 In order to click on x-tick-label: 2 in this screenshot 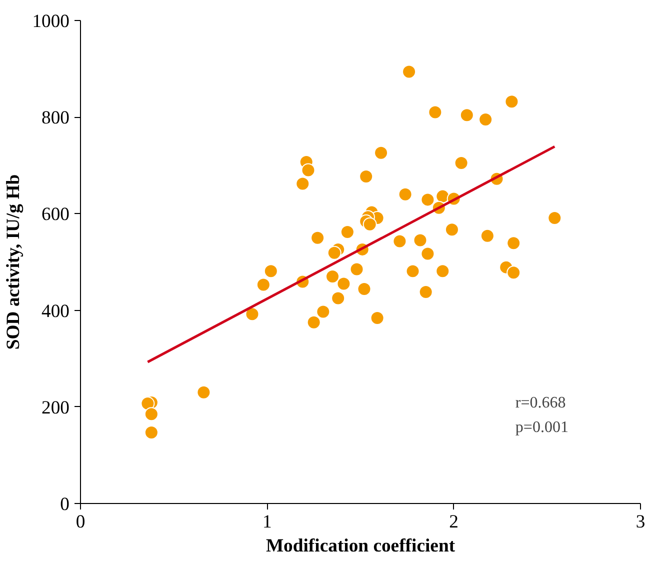, I will do `click(453, 522)`.